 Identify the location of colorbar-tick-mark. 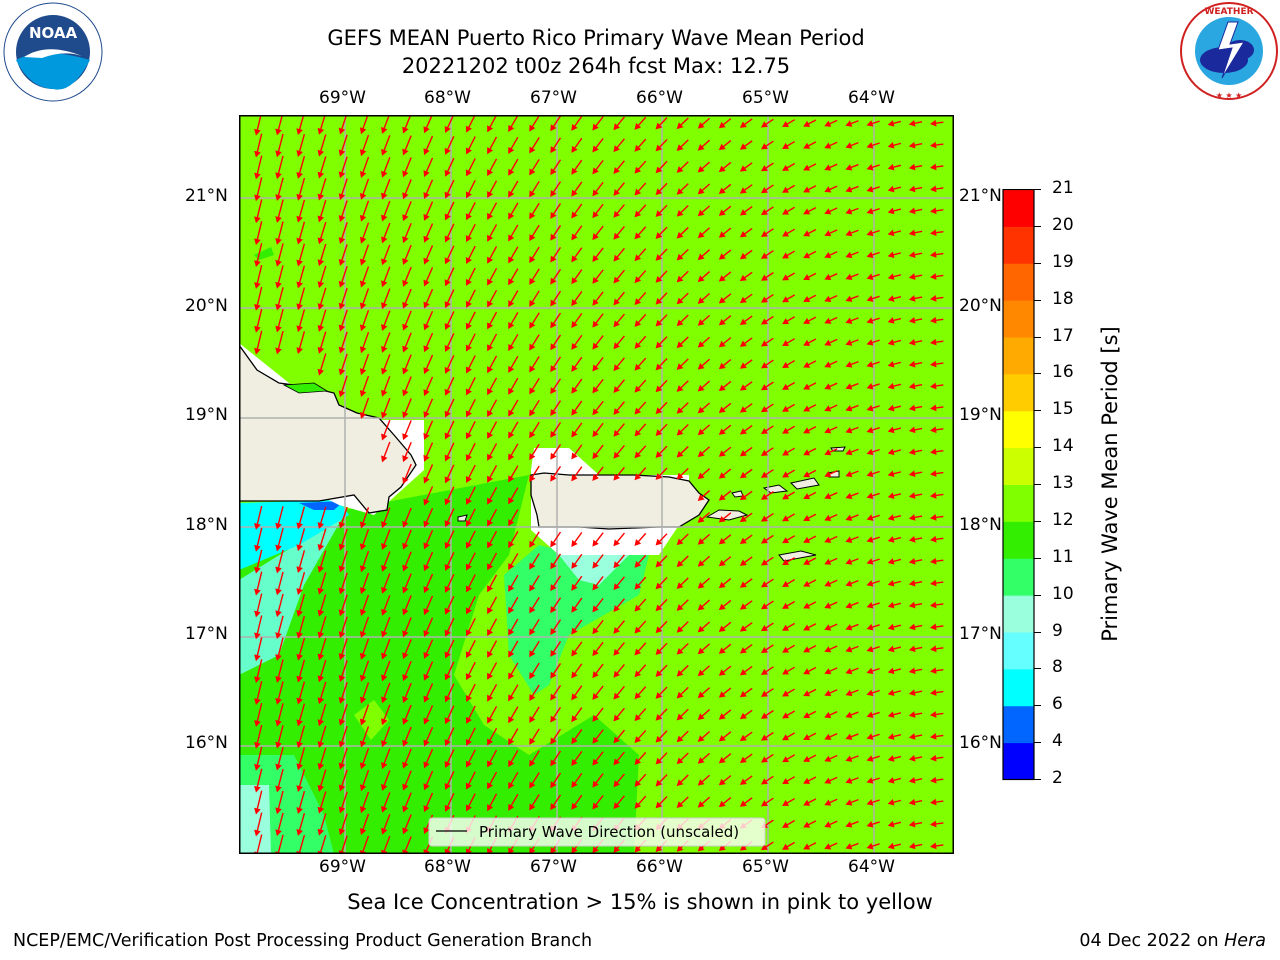
(1037, 300).